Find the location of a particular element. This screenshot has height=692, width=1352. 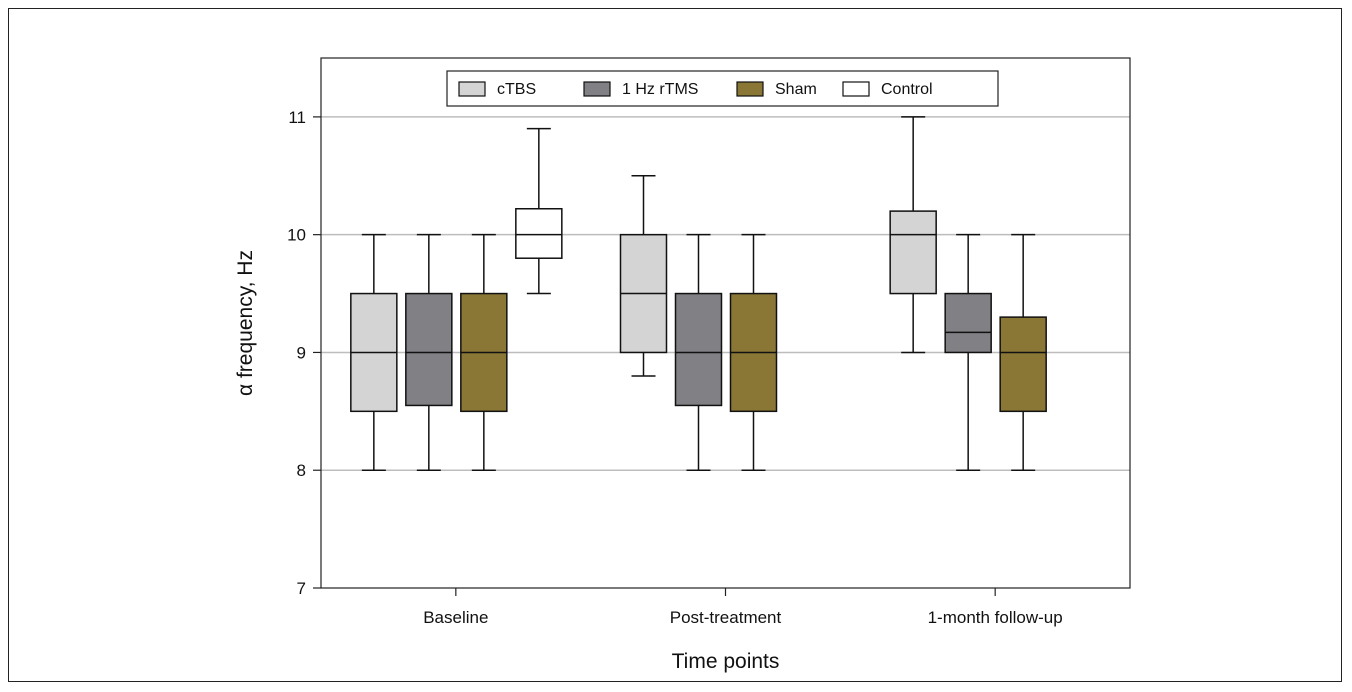

legend-label: 1 Hz rTMS is located at coordinates (660, 89).